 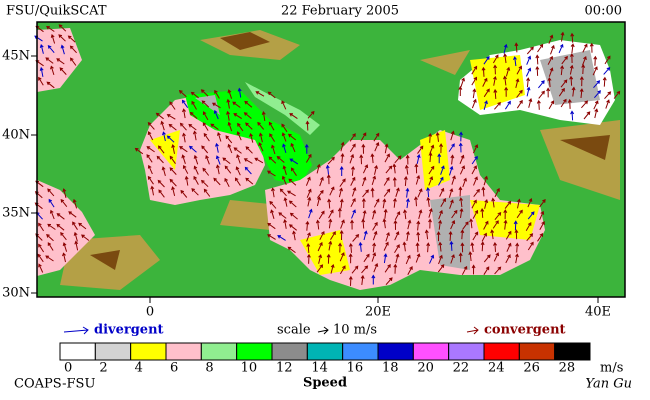 I want to click on lon-label: 0, so click(x=150, y=312).